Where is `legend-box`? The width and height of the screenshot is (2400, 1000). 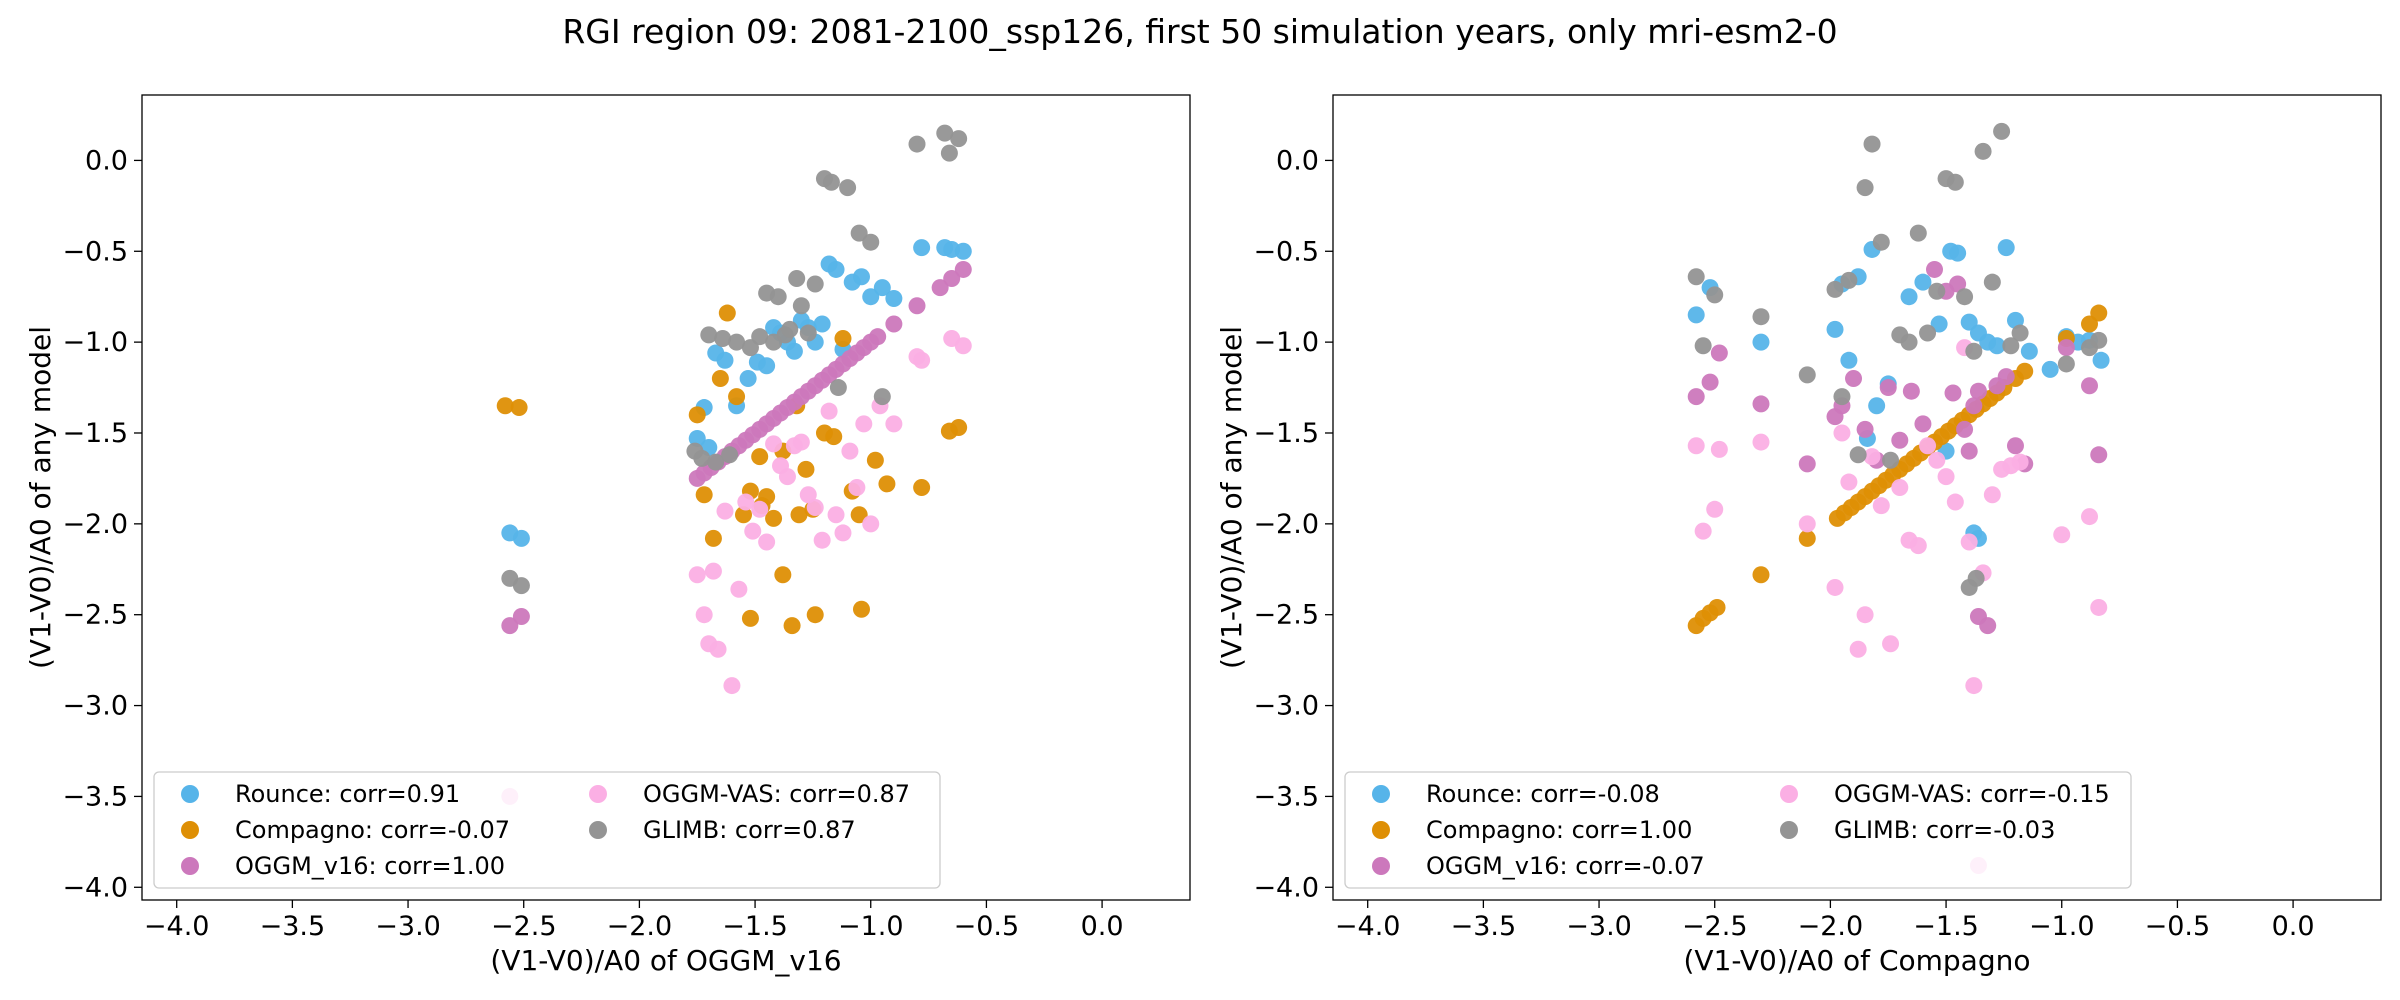 legend-box is located at coordinates (1738, 830).